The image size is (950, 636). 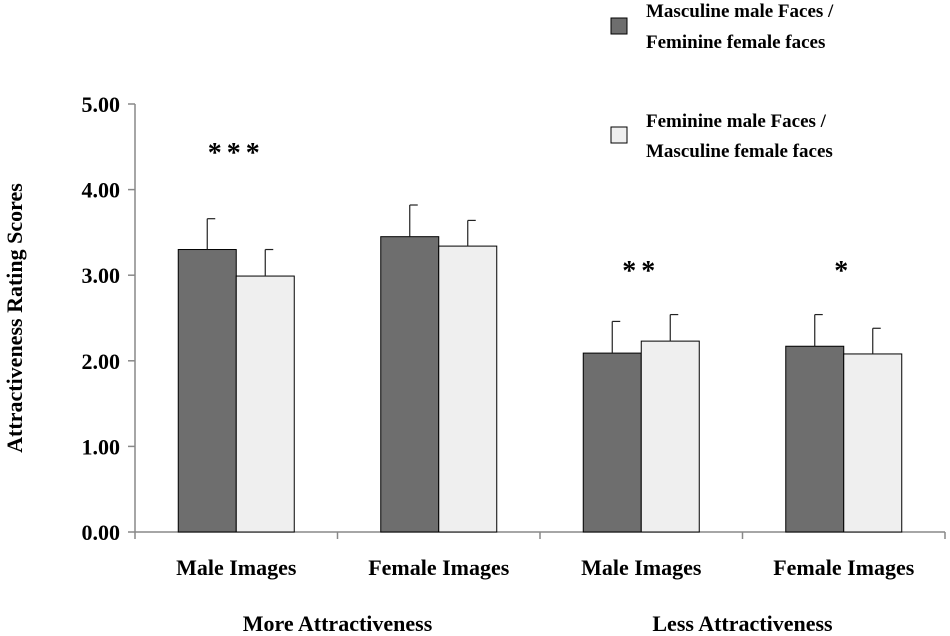 What do you see at coordinates (736, 121) in the screenshot?
I see `legend-label-series-2-line-1: Feminine male Faces /` at bounding box center [736, 121].